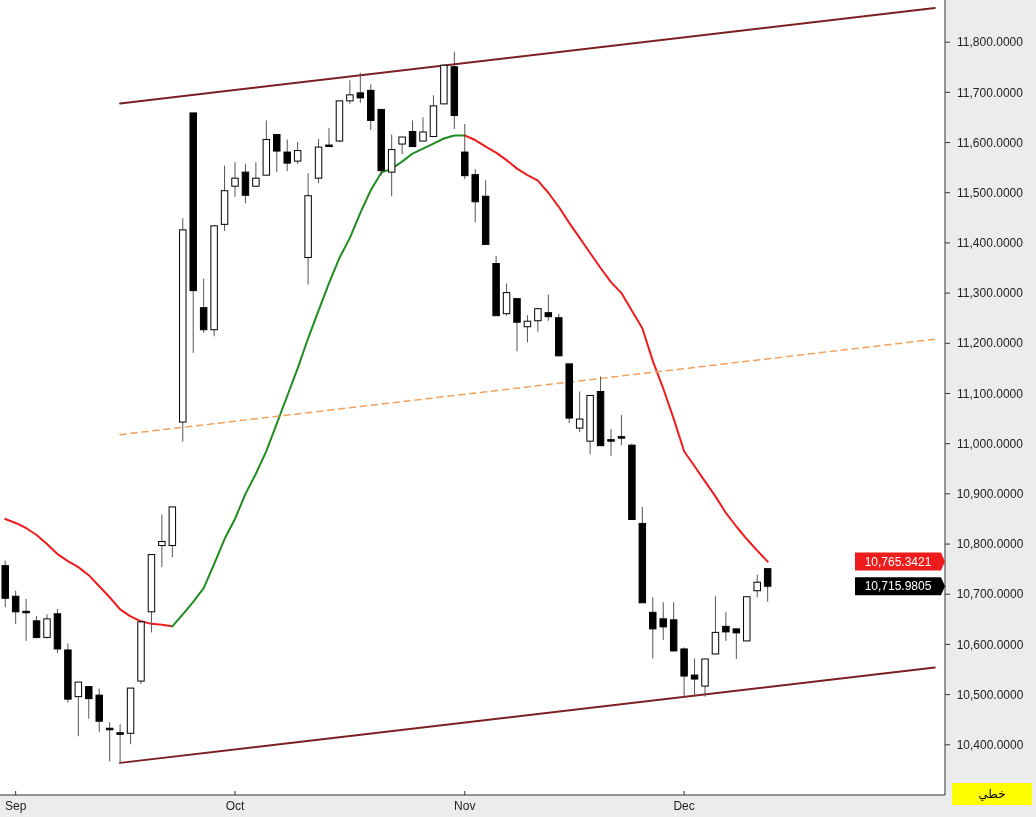  Describe the element at coordinates (990, 243) in the screenshot. I see `y-tick-label: 11,400.0000` at that location.